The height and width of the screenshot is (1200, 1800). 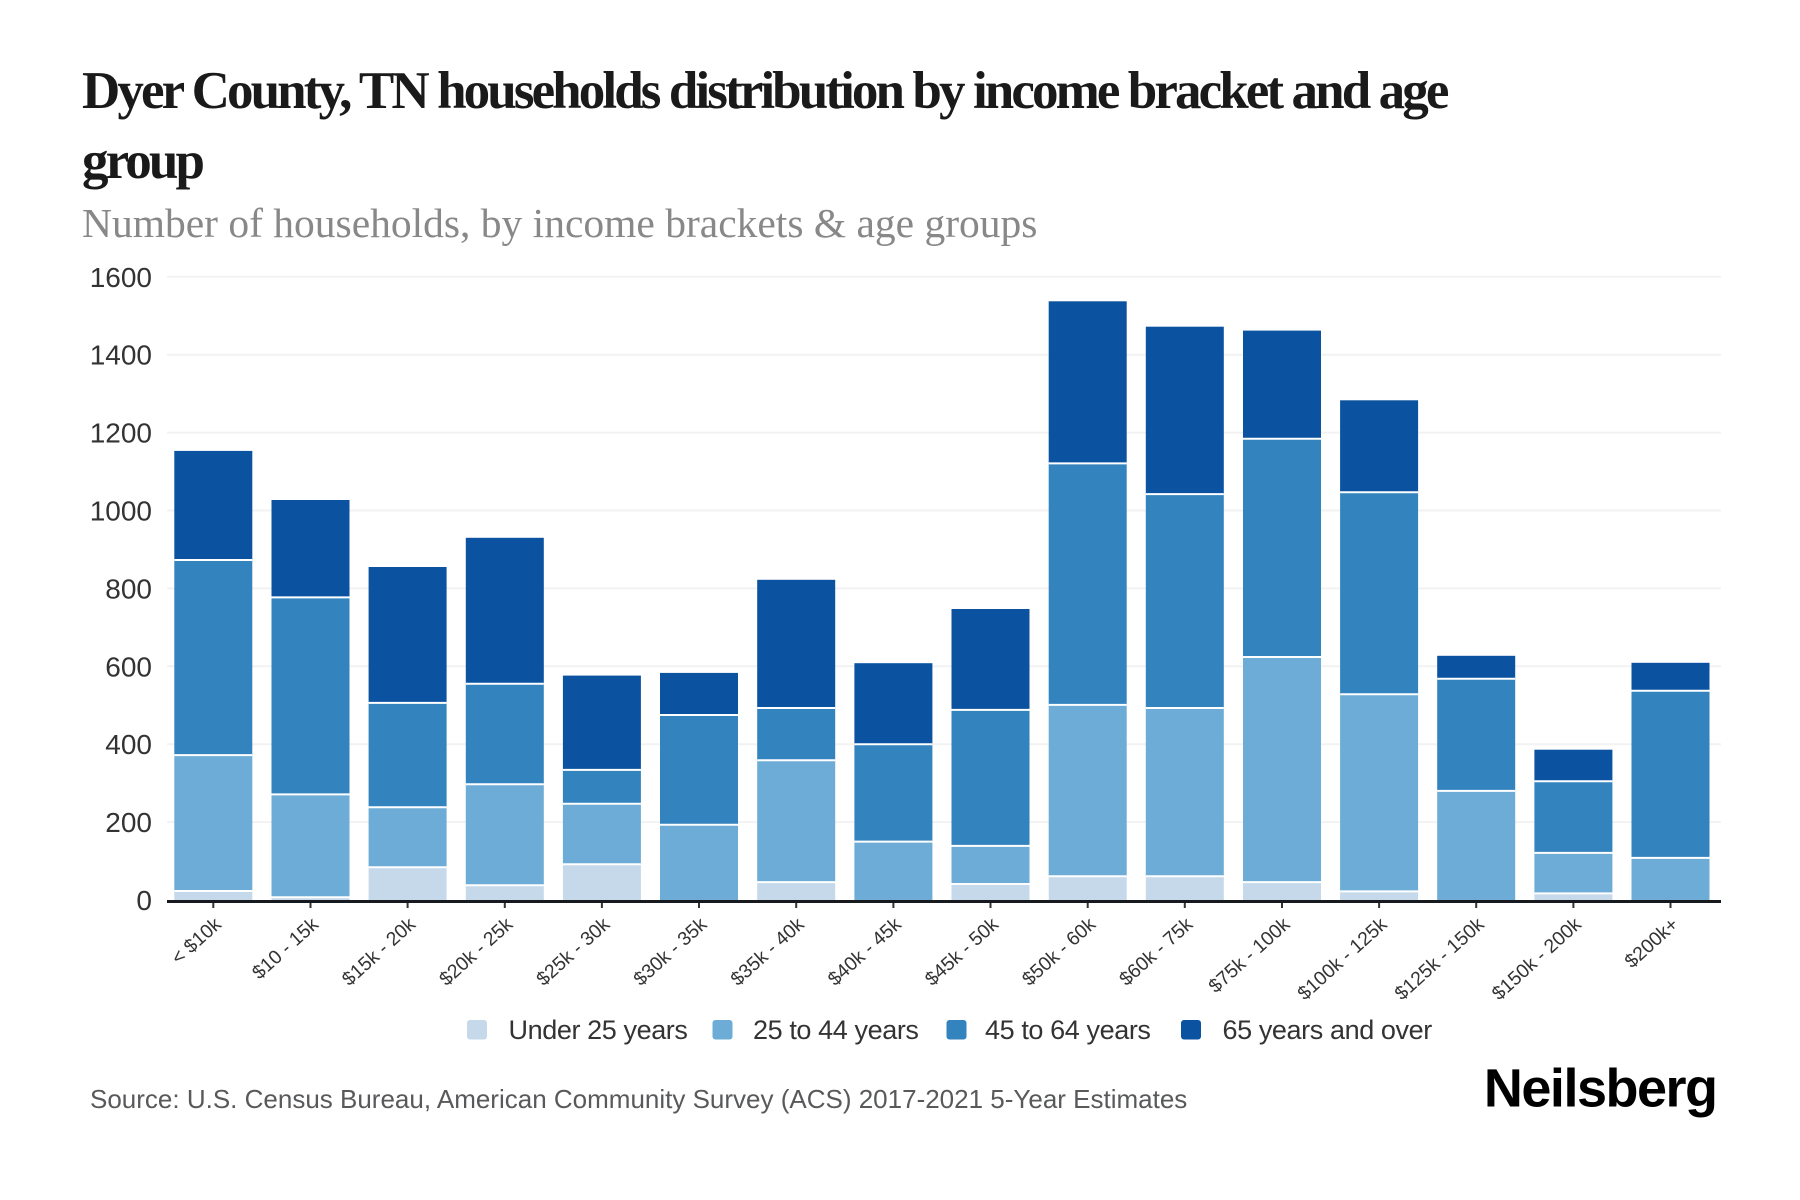 What do you see at coordinates (128, 666) in the screenshot?
I see `svg-text: 600` at bounding box center [128, 666].